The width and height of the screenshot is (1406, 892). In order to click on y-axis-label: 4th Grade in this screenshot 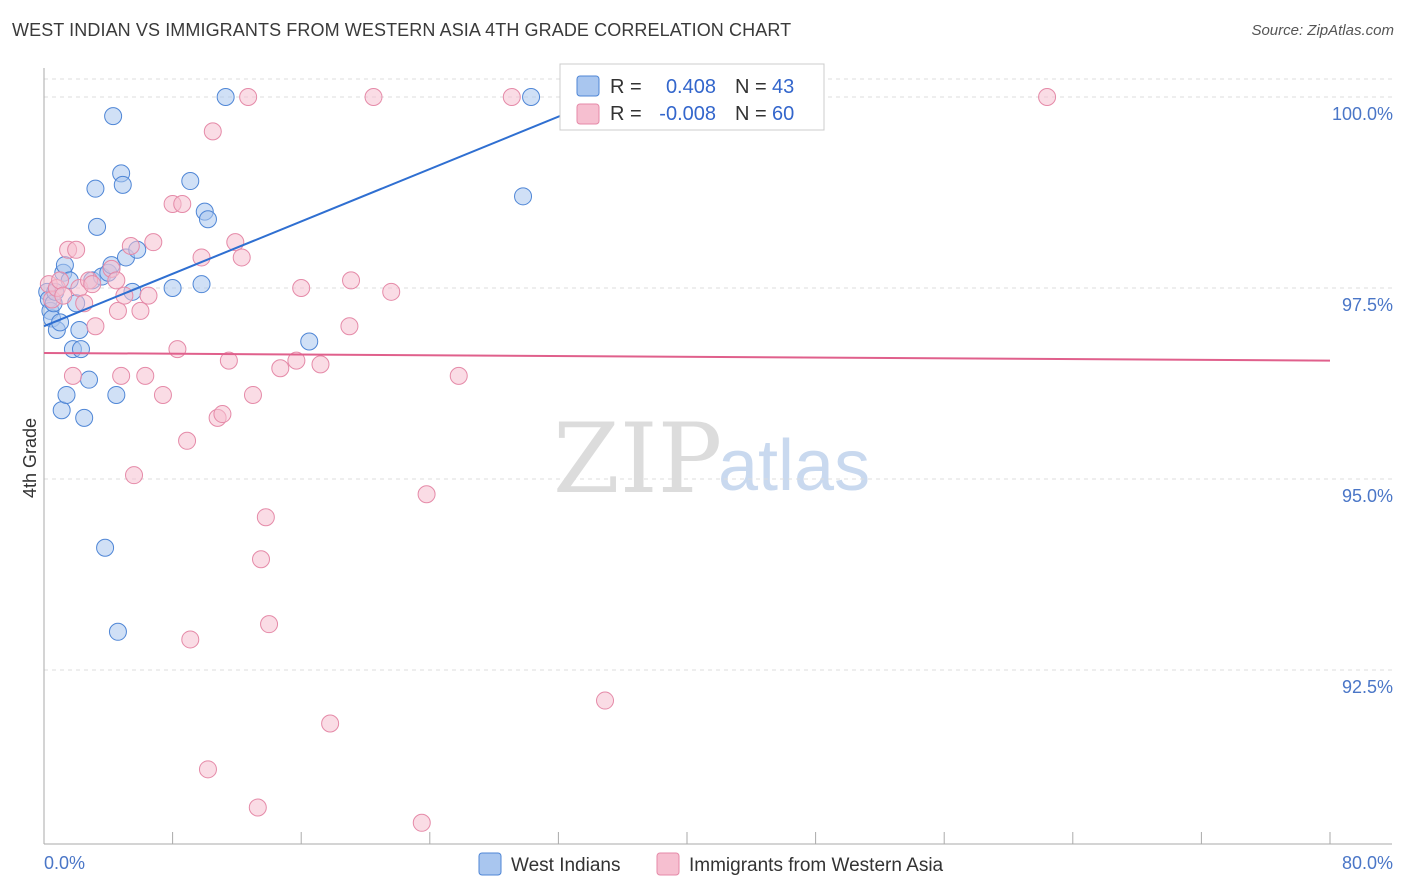, I will do `click(30, 458)`.